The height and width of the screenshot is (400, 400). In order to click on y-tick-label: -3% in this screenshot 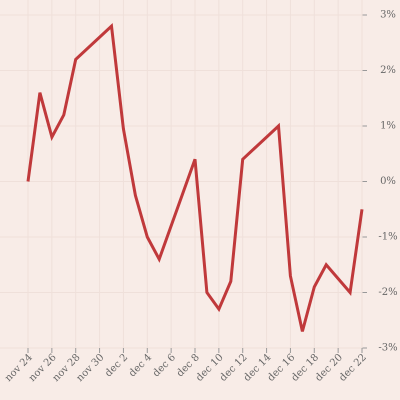, I will do `click(387, 348)`.